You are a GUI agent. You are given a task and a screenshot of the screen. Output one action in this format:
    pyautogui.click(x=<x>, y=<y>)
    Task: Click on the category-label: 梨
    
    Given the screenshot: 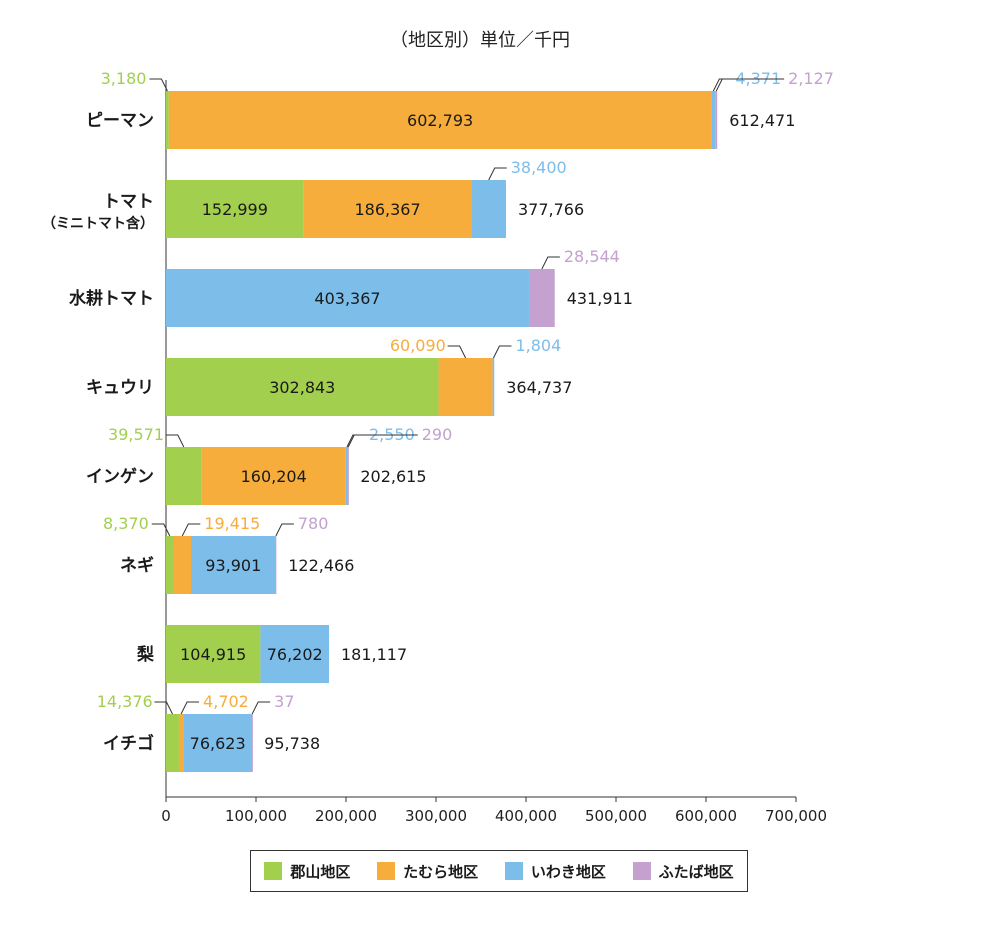 What is the action you would take?
    pyautogui.click(x=145, y=654)
    